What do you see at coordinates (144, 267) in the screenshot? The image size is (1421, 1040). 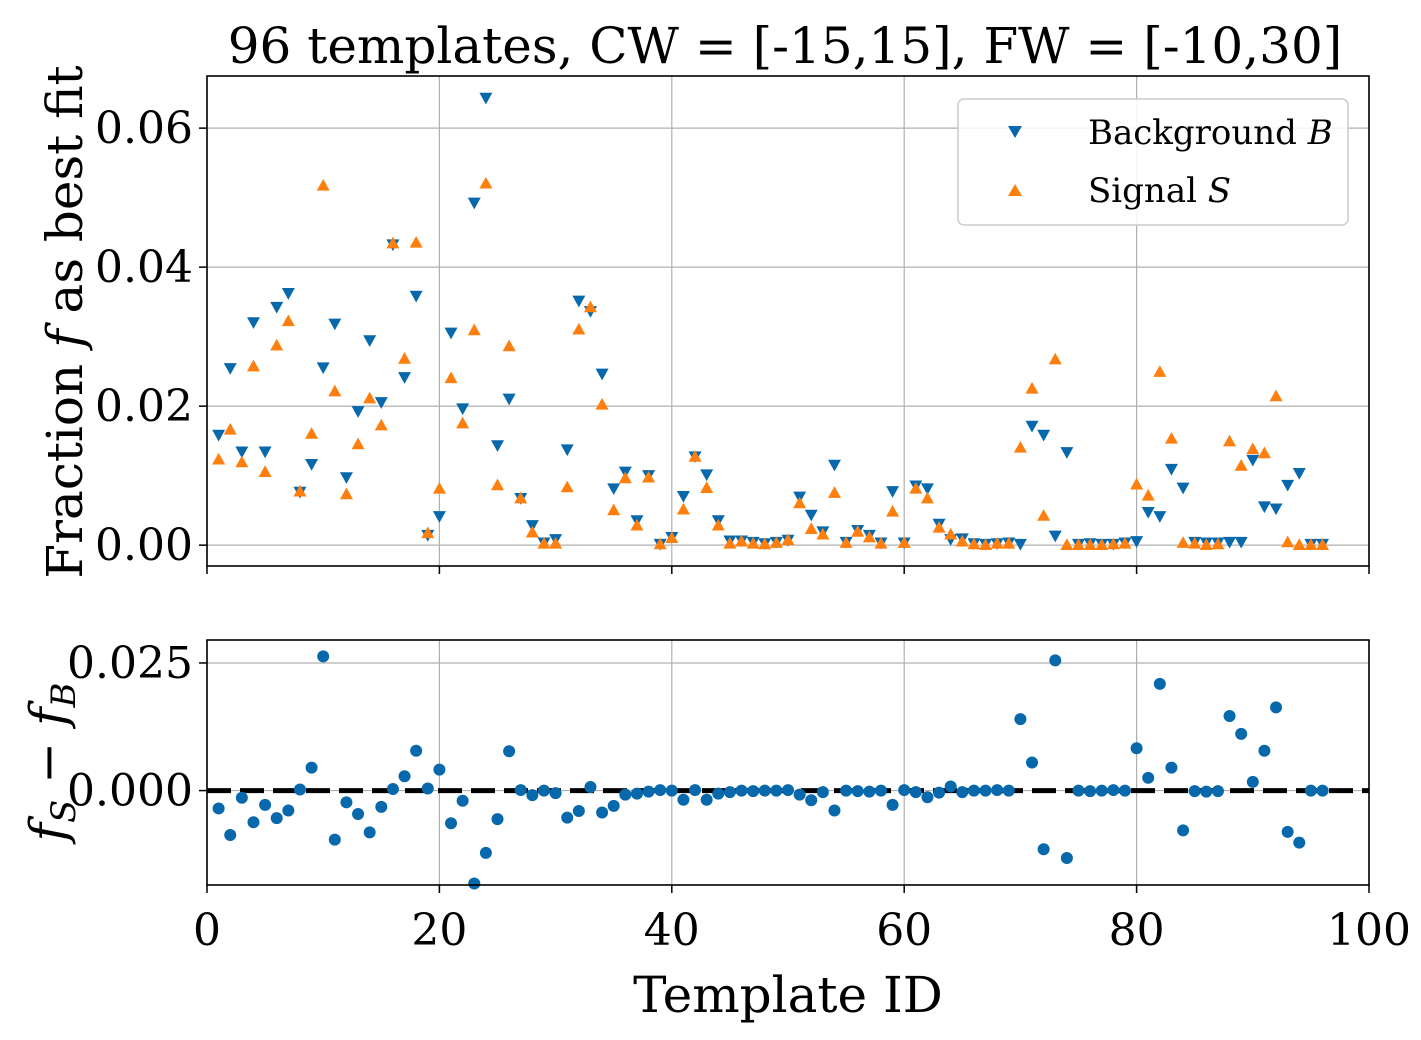 I see `top-y-tick-label: 0.04` at bounding box center [144, 267].